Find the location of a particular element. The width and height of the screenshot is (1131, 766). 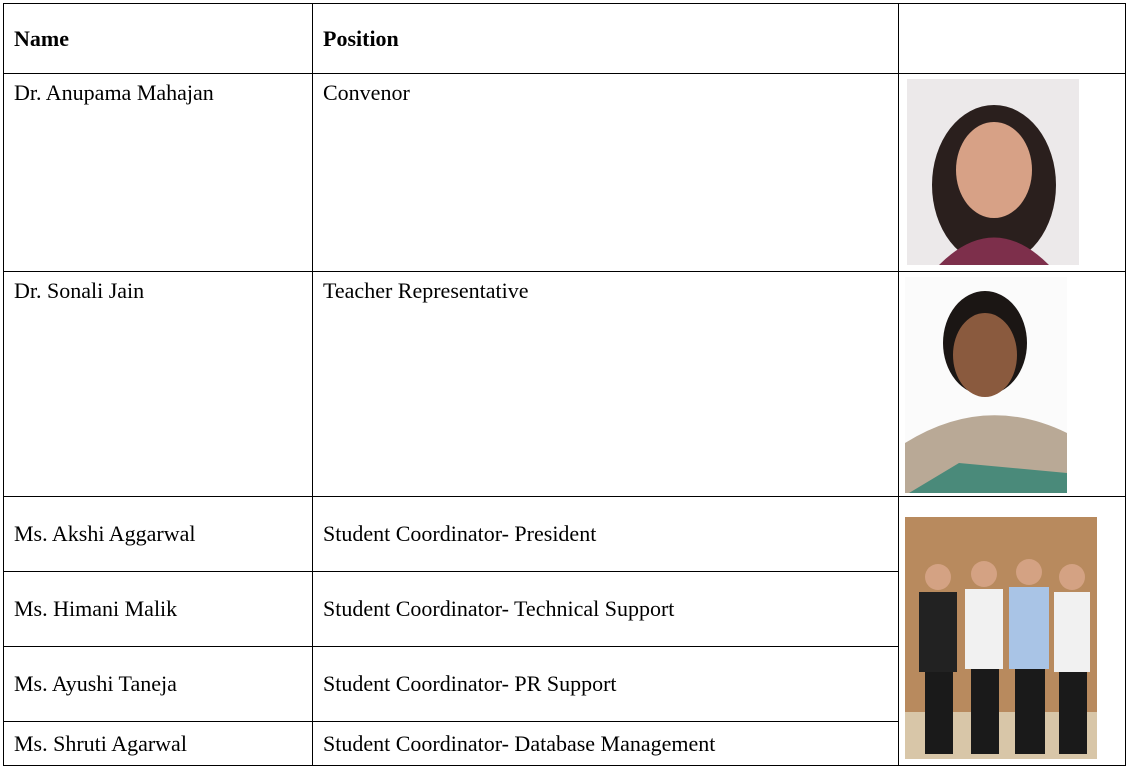

header-row: Name Position is located at coordinates (564, 38).